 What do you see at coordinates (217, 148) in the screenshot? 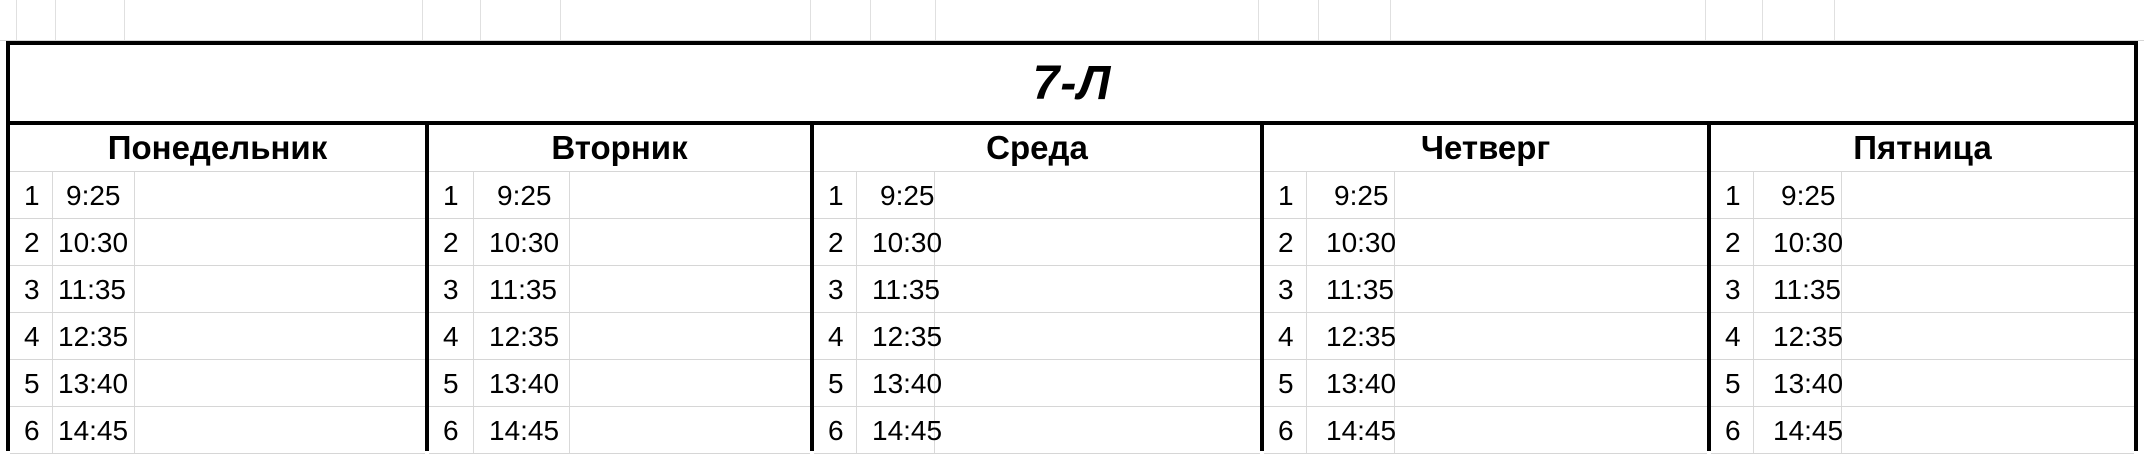
I see `day-header: Понедельник` at bounding box center [217, 148].